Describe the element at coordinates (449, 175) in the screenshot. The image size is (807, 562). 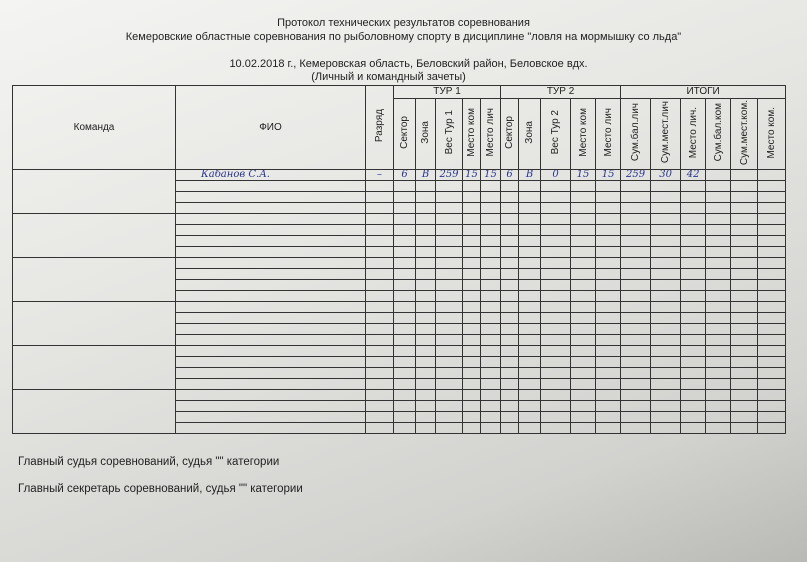
I see `result-cell: 259` at that location.